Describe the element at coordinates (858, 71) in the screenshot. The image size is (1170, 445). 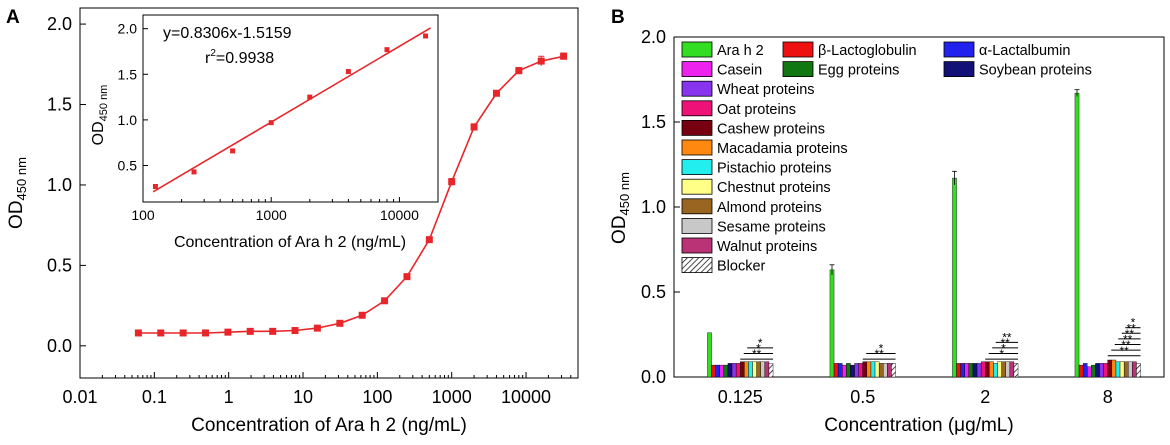
I see `legend-label: Egg proteins` at that location.